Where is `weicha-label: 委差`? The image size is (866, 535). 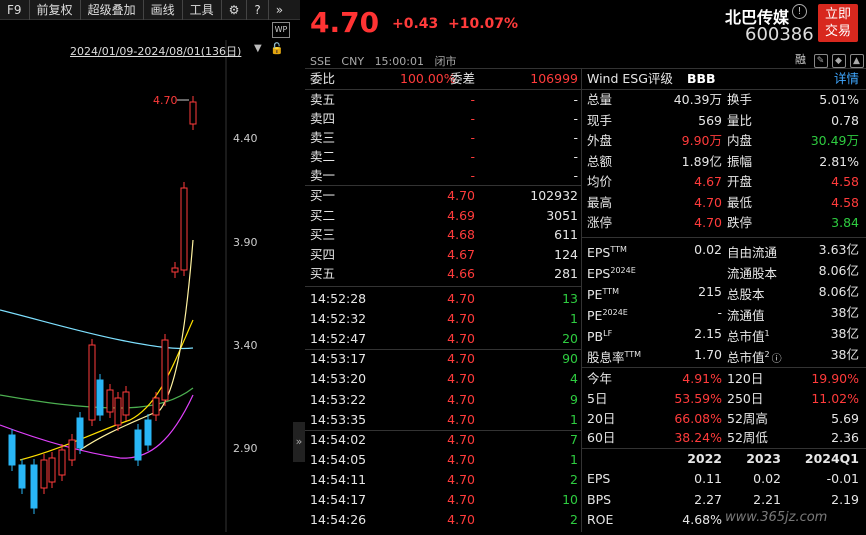 weicha-label: 委差 is located at coordinates (463, 78).